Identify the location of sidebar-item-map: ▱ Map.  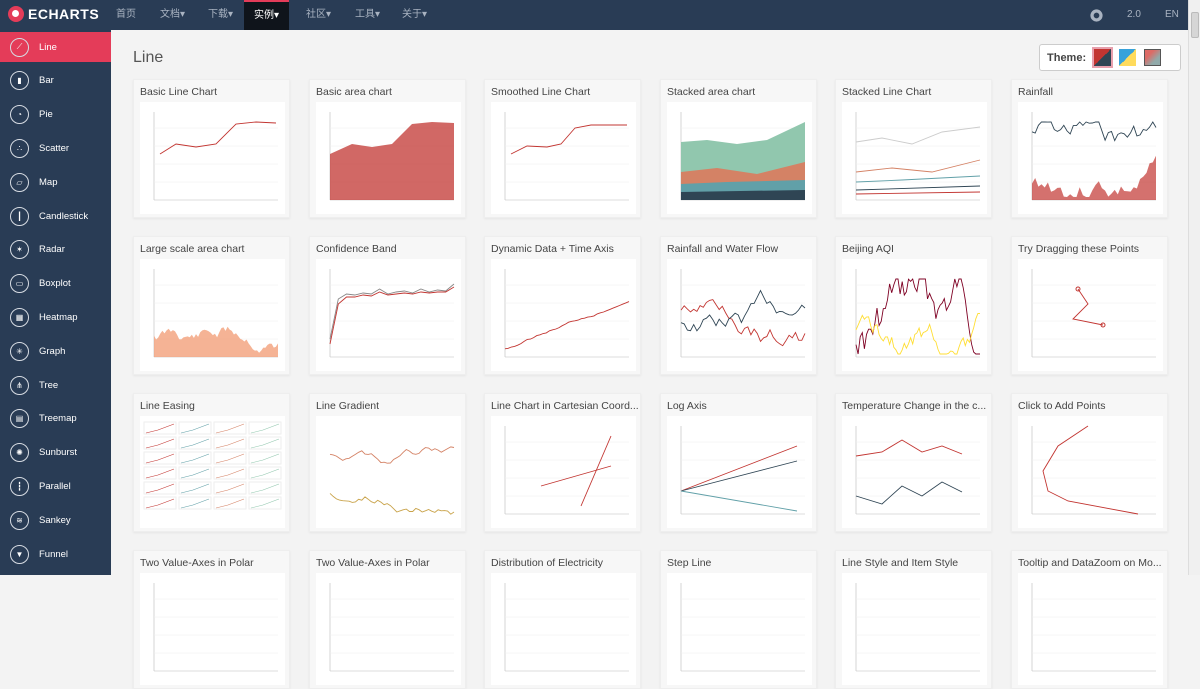
(55, 182).